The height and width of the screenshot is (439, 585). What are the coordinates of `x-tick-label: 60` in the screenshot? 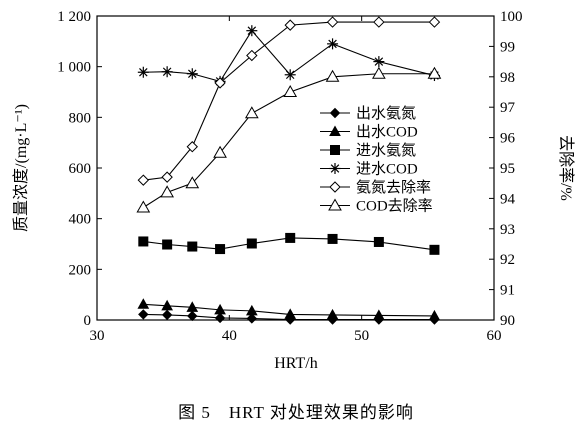 It's located at (494, 336).